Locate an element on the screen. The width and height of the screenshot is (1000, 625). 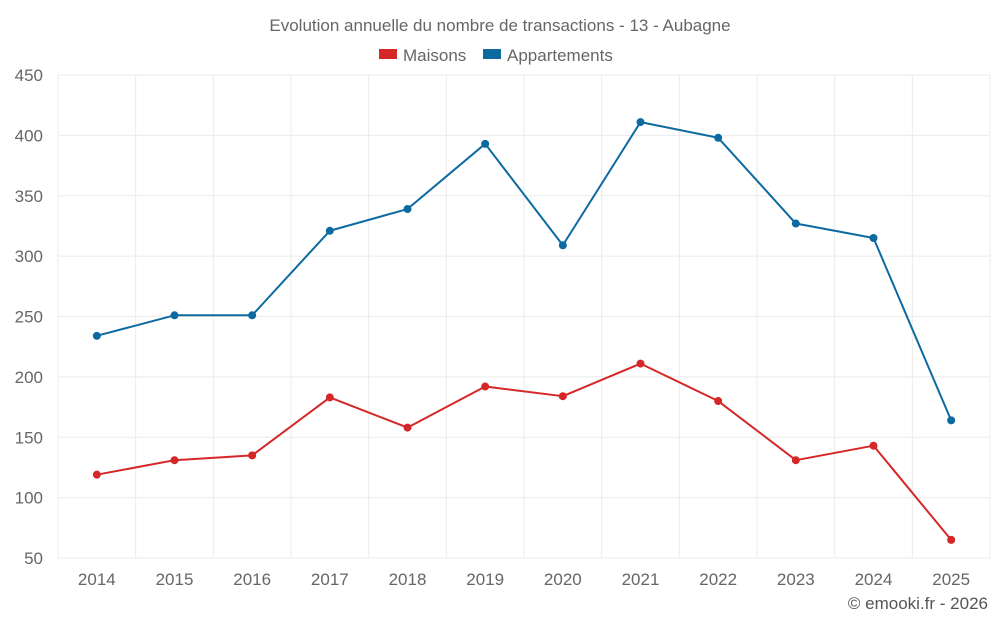
x-tick-label: 2021 is located at coordinates (641, 579).